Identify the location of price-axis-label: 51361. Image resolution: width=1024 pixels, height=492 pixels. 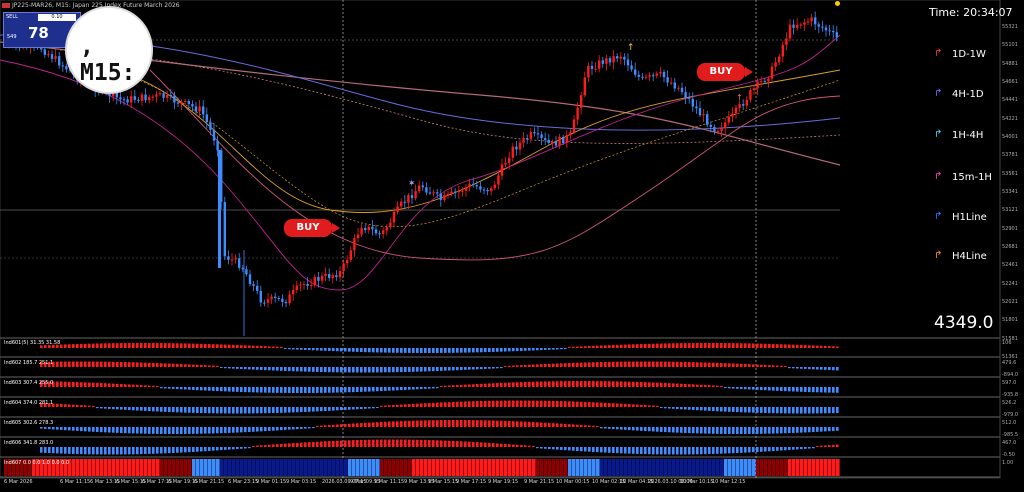
(1010, 357).